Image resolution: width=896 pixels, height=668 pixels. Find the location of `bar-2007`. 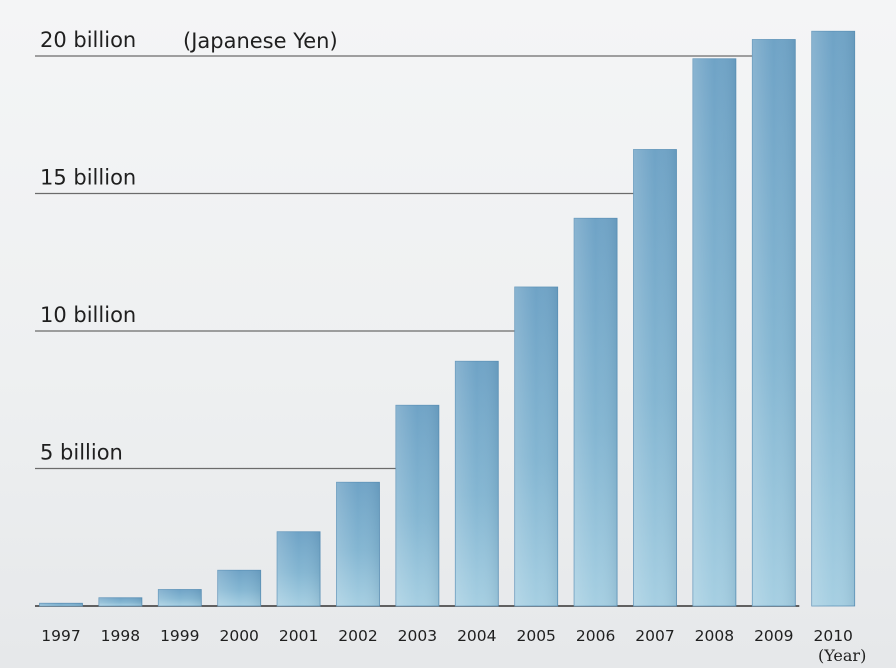

bar-2007 is located at coordinates (655, 378).